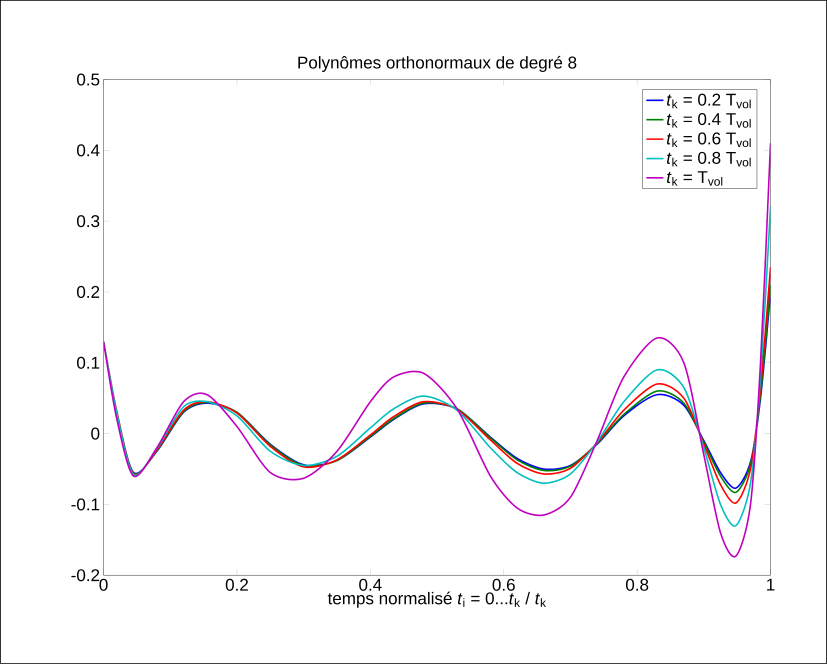  What do you see at coordinates (709, 120) in the screenshot?
I see `legend-label: t$_{k}$ = 0.4 T$_{vol}$` at bounding box center [709, 120].